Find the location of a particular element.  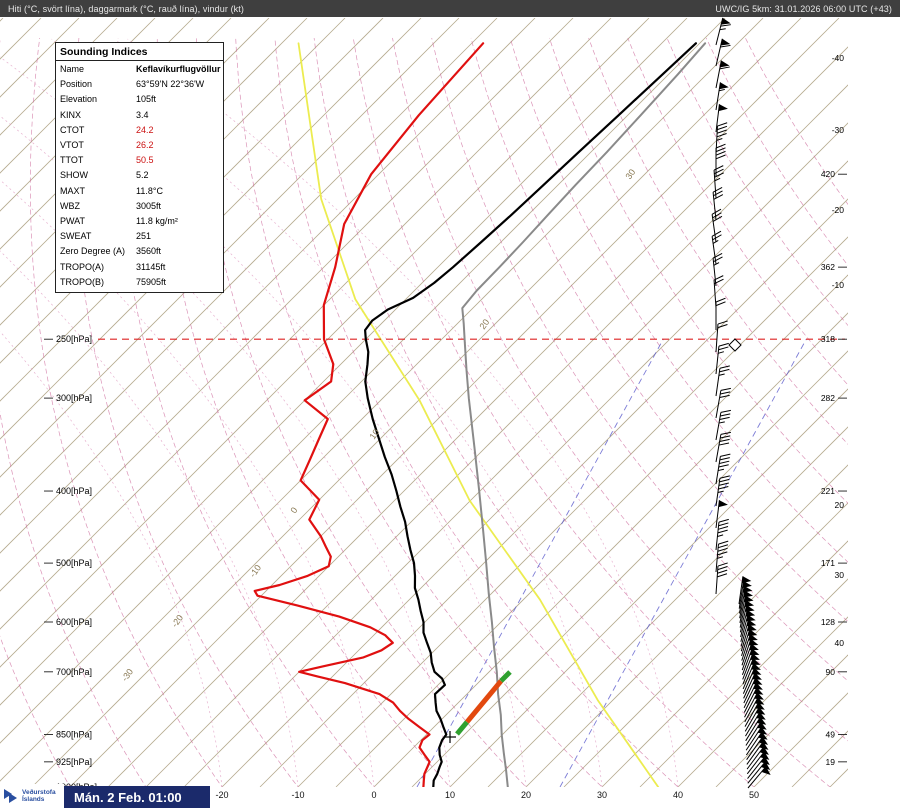

right-temp-label: -30 is located at coordinates (838, 130).